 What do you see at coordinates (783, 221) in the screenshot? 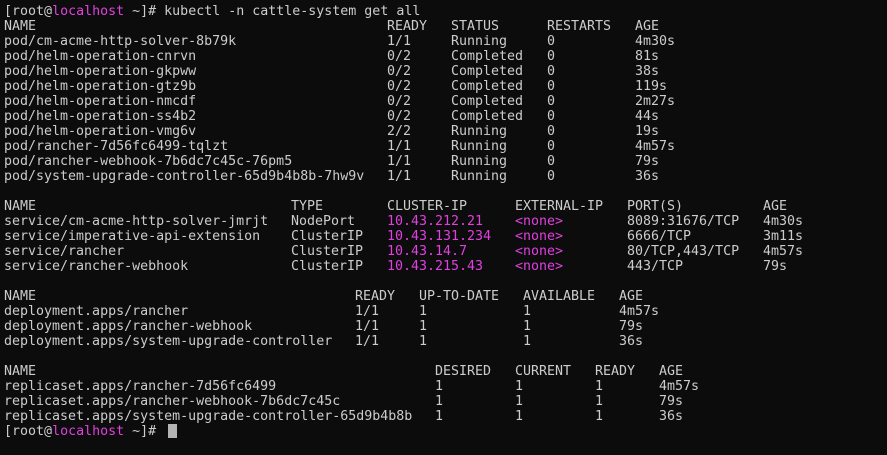
I see `services-cell-age: 4m30s` at bounding box center [783, 221].